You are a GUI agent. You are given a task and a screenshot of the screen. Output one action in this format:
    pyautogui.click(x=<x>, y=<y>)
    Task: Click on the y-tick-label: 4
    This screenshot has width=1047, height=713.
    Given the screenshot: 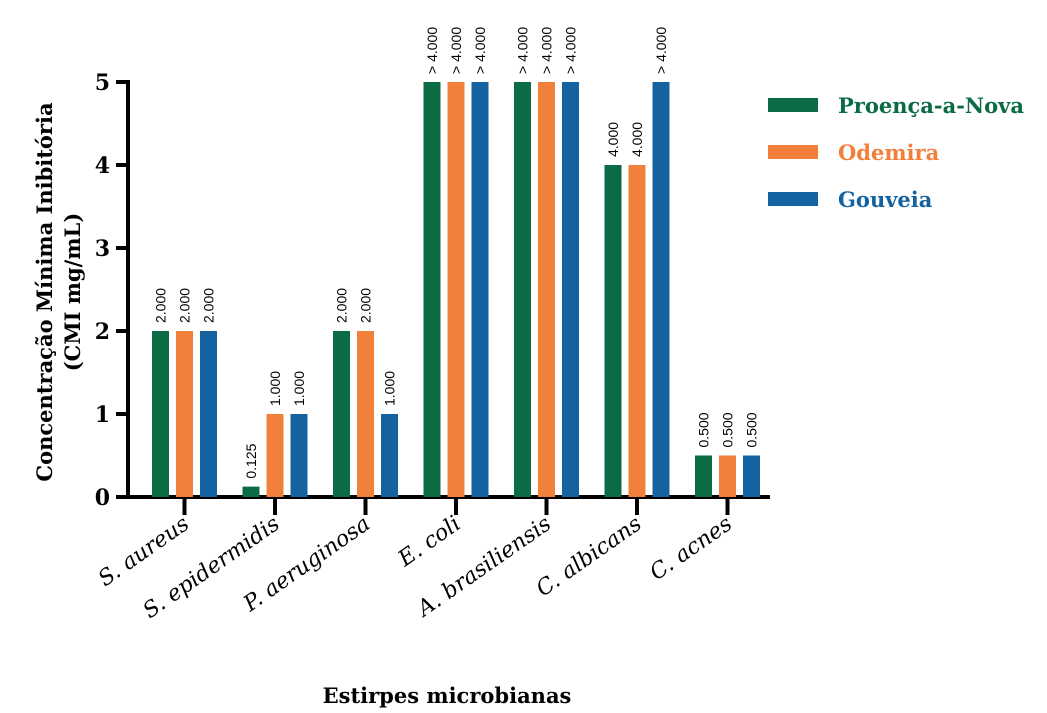 What is the action you would take?
    pyautogui.click(x=102, y=166)
    